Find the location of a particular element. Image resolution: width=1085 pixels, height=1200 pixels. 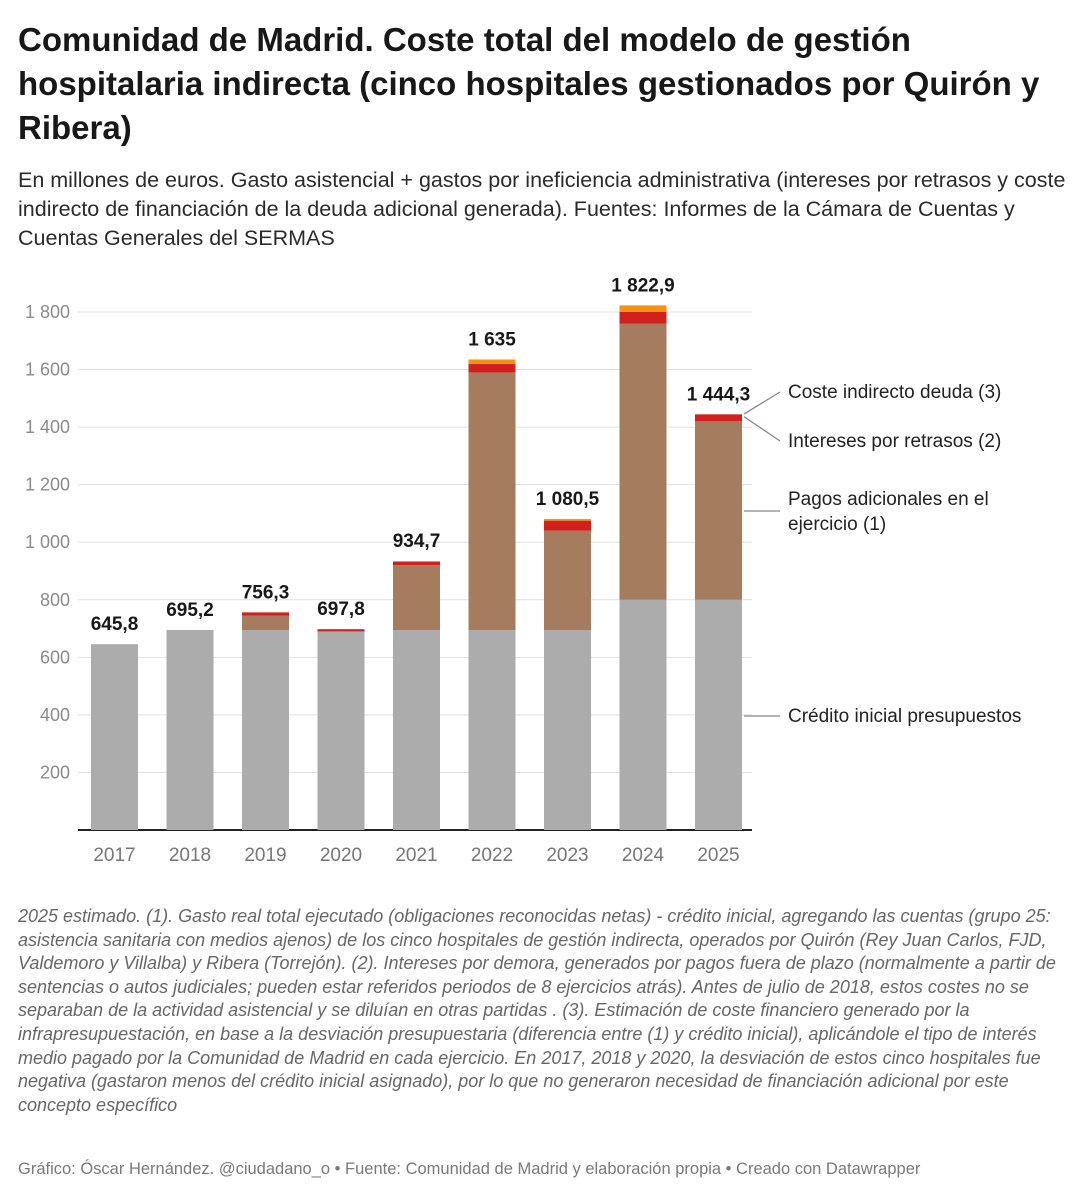

x-tick-label: 2017 is located at coordinates (114, 855).